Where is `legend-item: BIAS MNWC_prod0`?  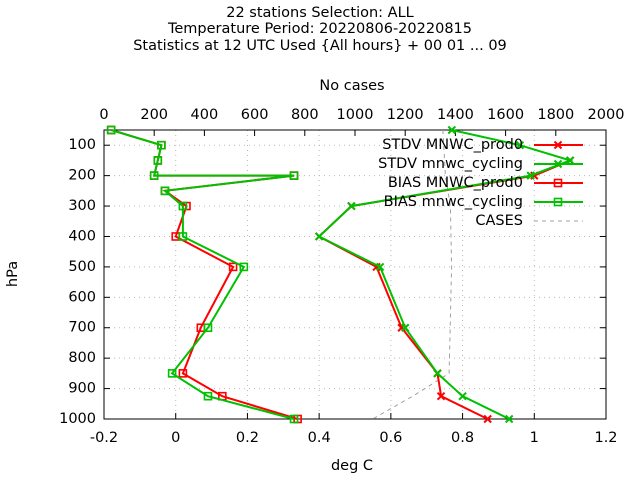
legend-item: BIAS MNWC_prod0 is located at coordinates (485, 183).